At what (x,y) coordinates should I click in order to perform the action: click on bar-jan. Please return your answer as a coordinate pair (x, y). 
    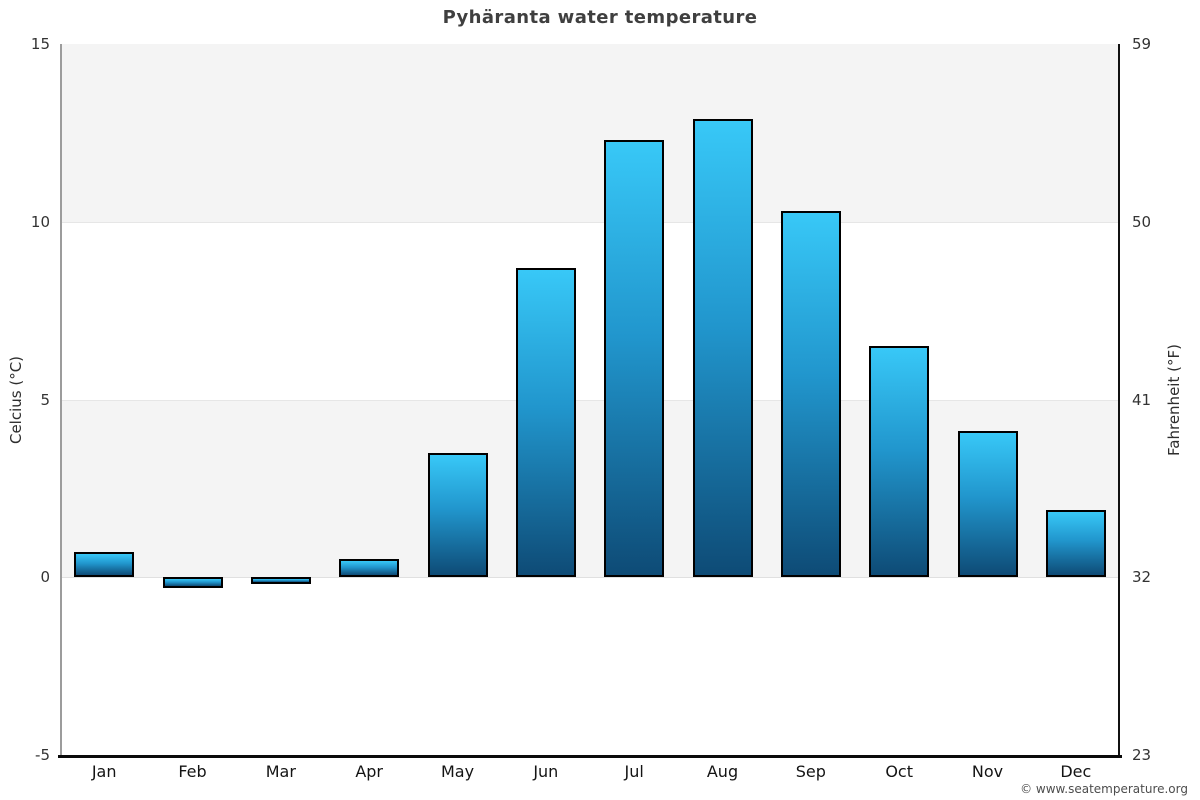
    Looking at the image, I should click on (104, 565).